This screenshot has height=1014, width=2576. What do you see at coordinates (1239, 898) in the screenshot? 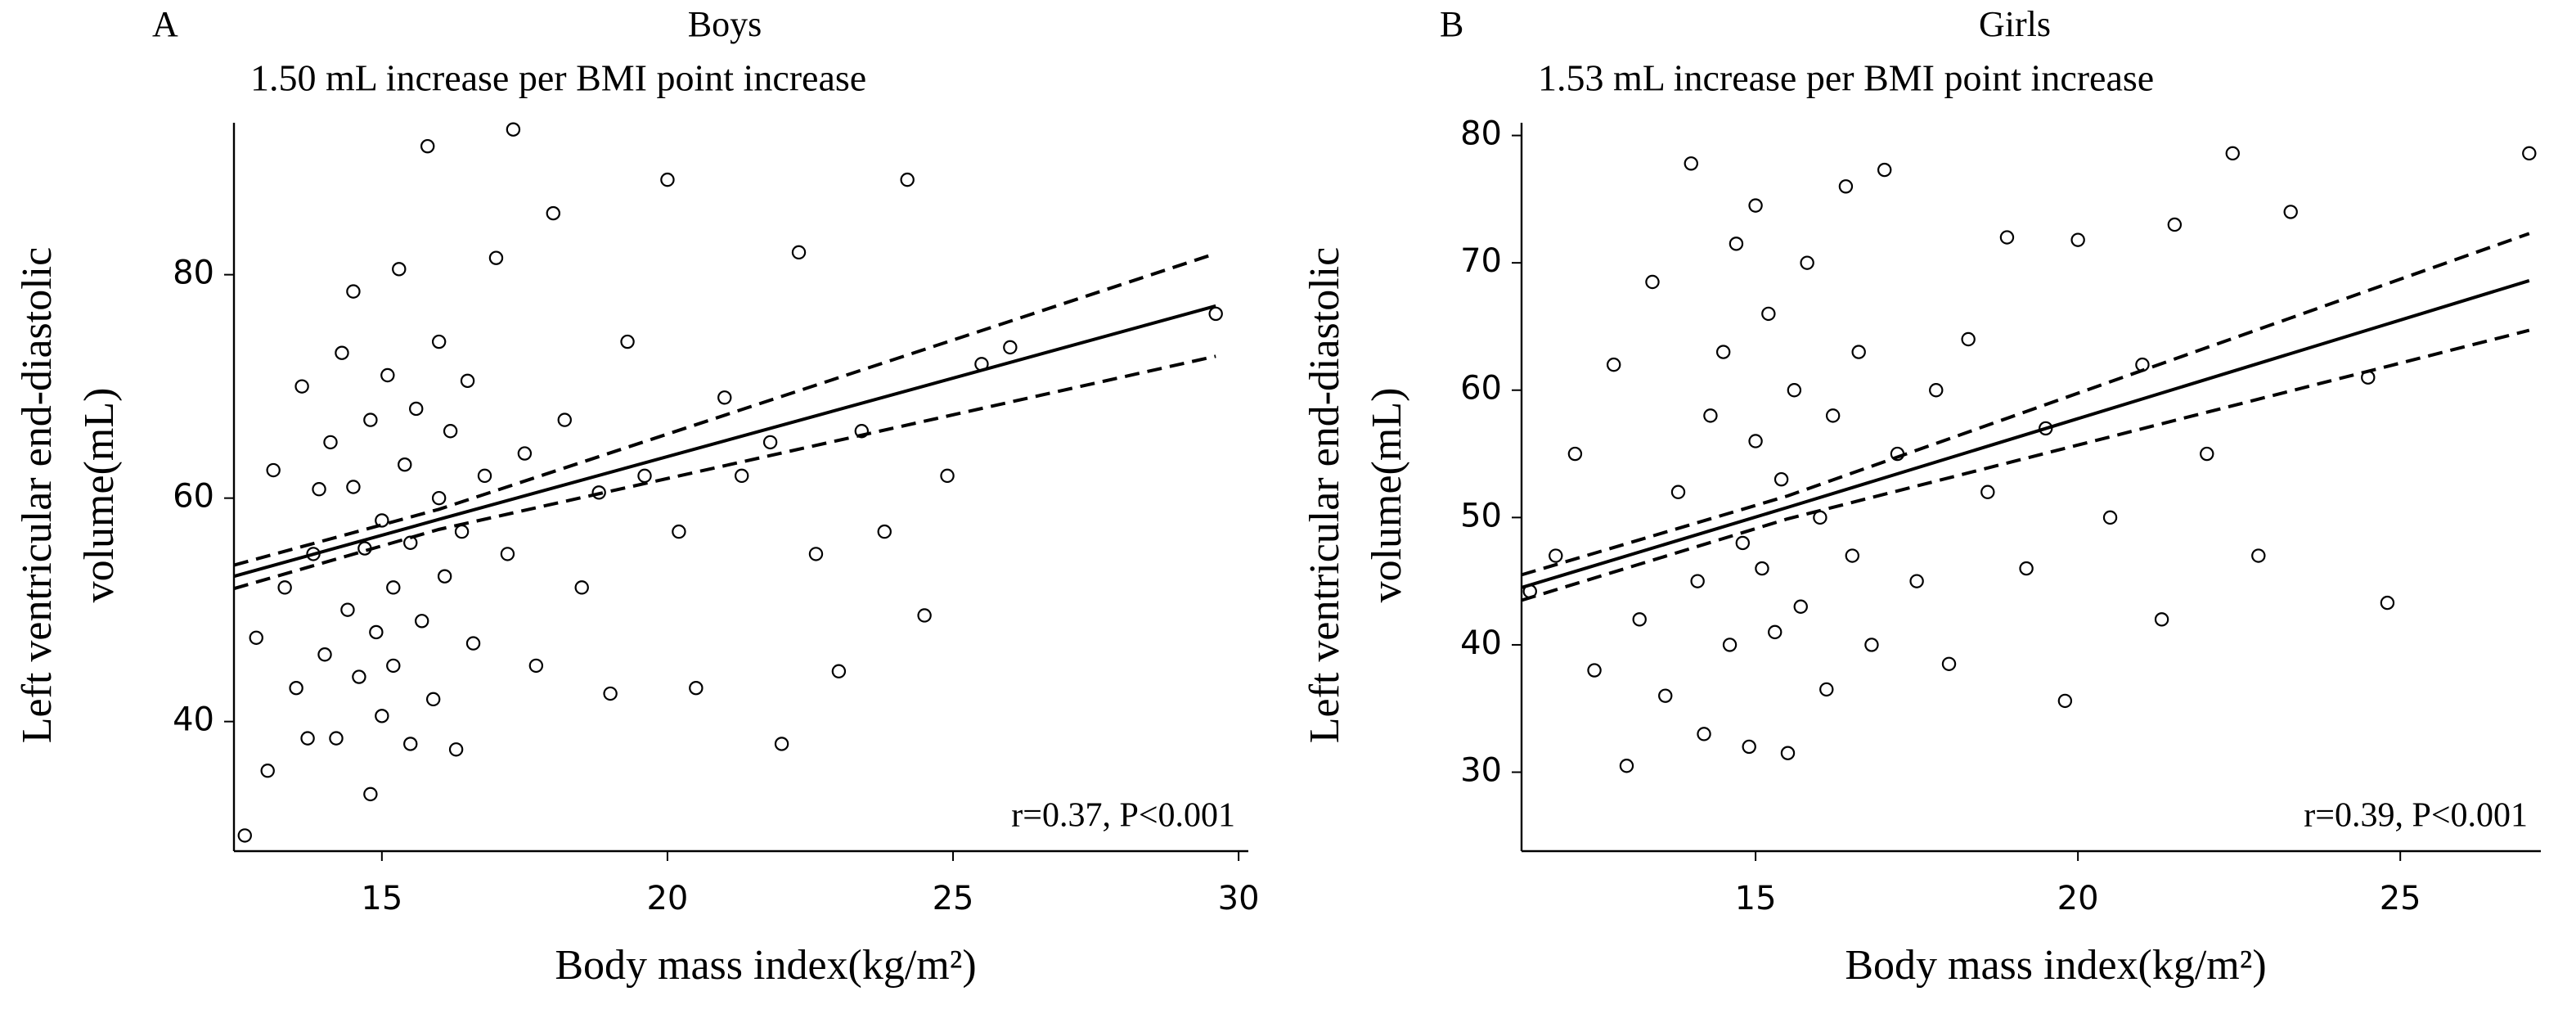
I see `x-tick-label: 30` at bounding box center [1239, 898].